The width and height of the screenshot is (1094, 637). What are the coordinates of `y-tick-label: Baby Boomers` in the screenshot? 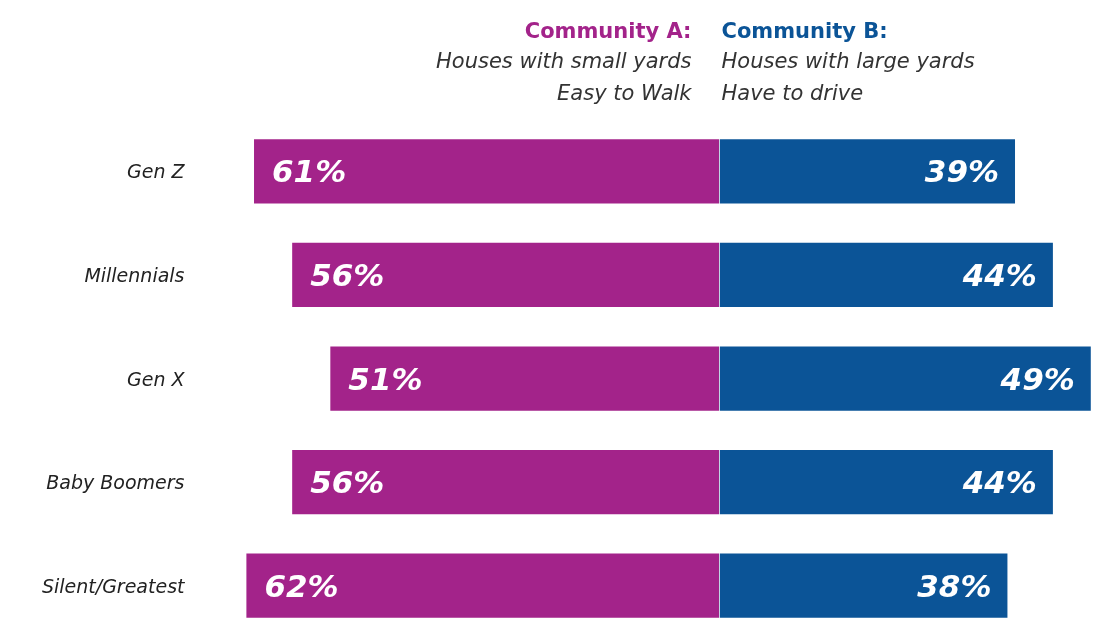 It's located at (115, 482).